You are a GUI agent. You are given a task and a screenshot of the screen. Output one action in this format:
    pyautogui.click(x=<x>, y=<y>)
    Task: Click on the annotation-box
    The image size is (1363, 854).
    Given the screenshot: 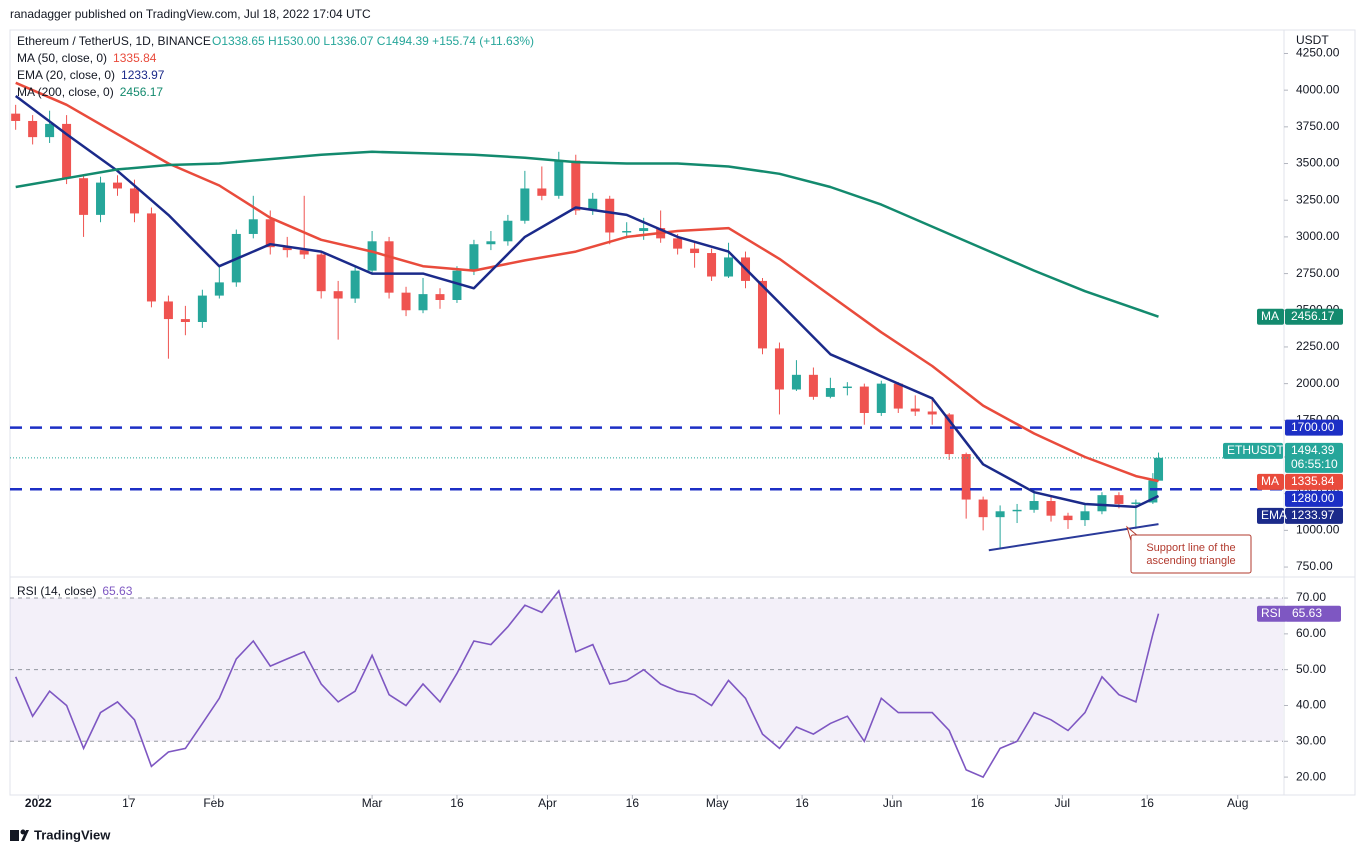 What is the action you would take?
    pyautogui.click(x=1191, y=554)
    